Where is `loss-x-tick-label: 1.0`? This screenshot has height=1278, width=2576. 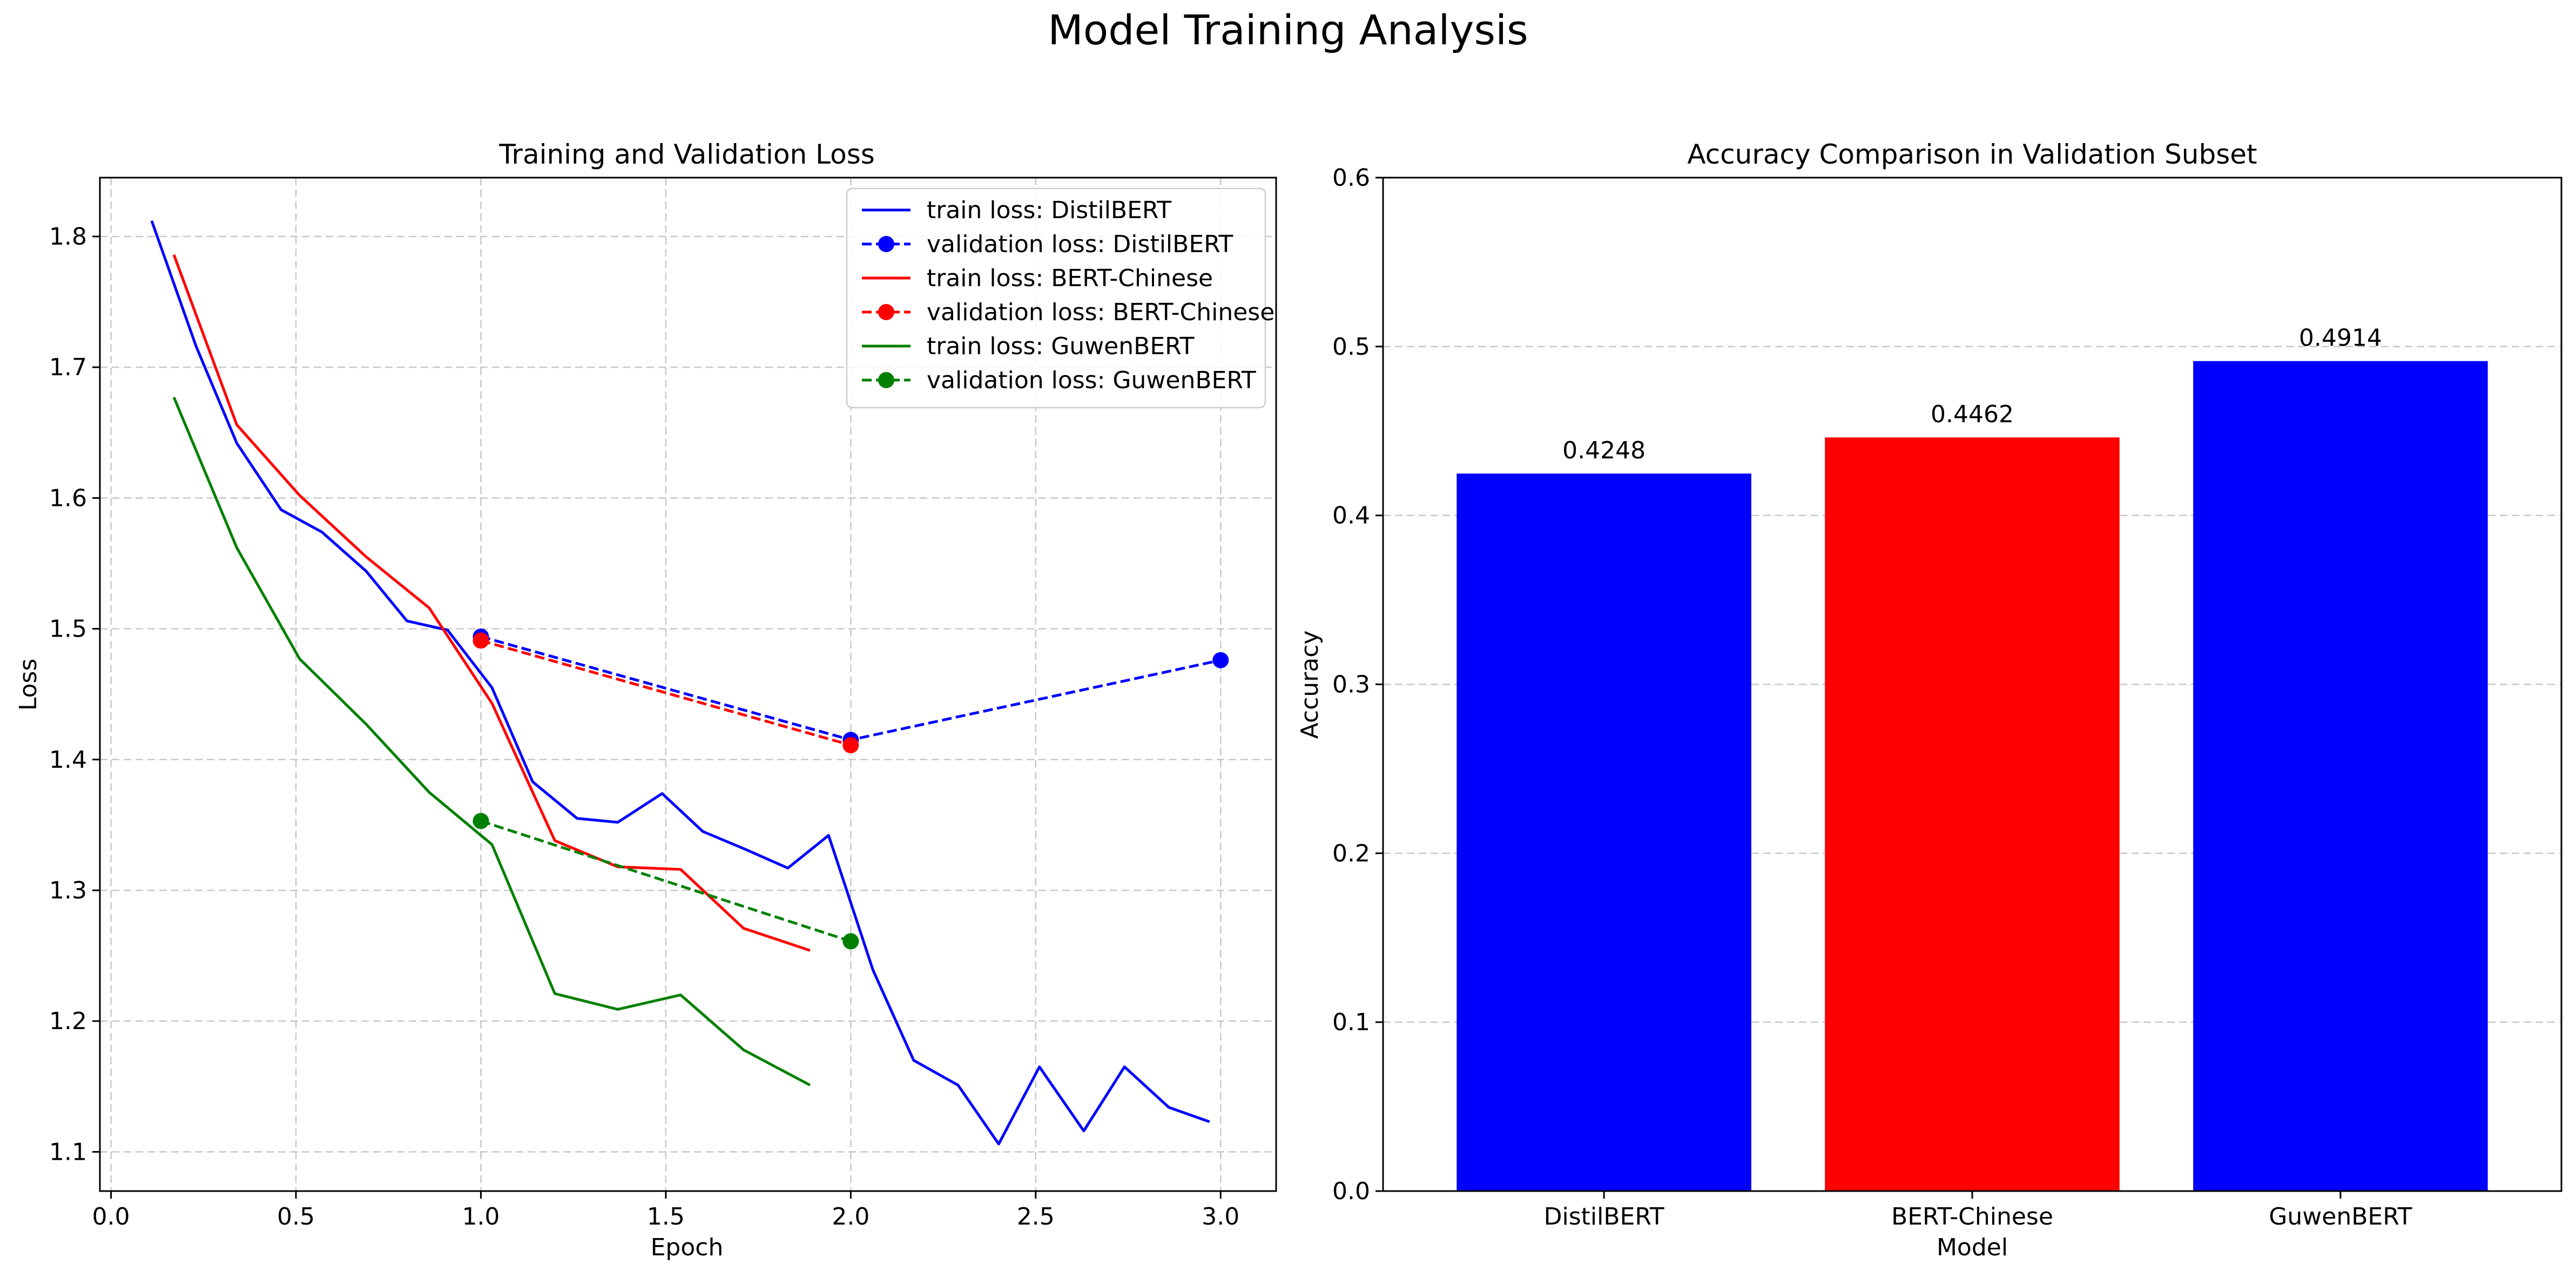
loss-x-tick-label: 1.0 is located at coordinates (481, 1216).